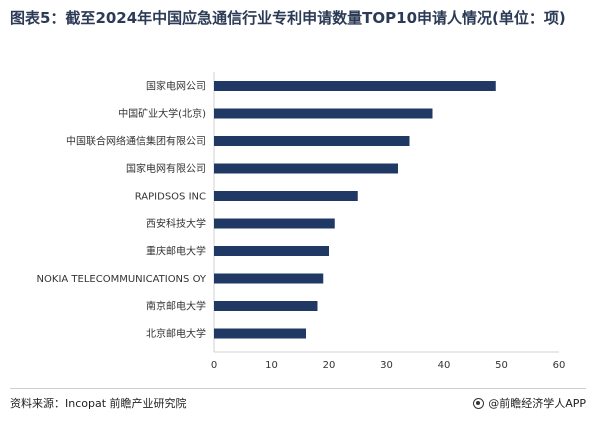  Describe the element at coordinates (559, 365) in the screenshot. I see `x-tick-label: 60` at that location.